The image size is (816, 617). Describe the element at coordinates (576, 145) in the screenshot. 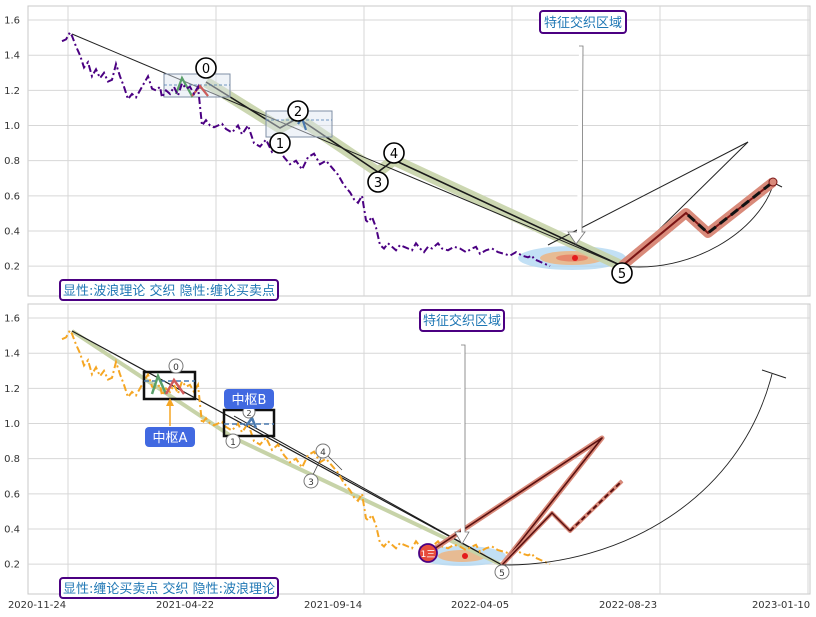

I see `top-pointer-arrow` at that location.